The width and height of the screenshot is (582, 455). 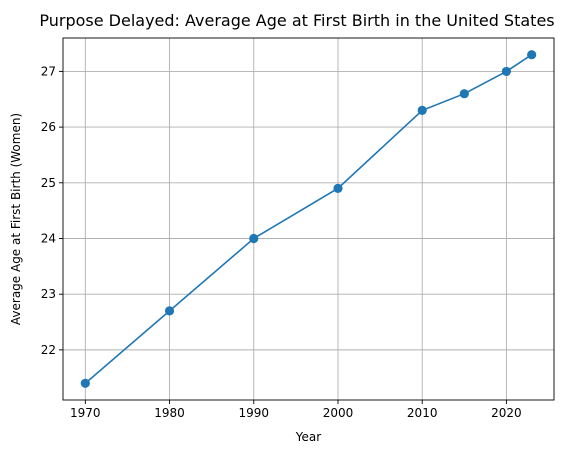 I want to click on x-tick-label: 2020, so click(x=506, y=413).